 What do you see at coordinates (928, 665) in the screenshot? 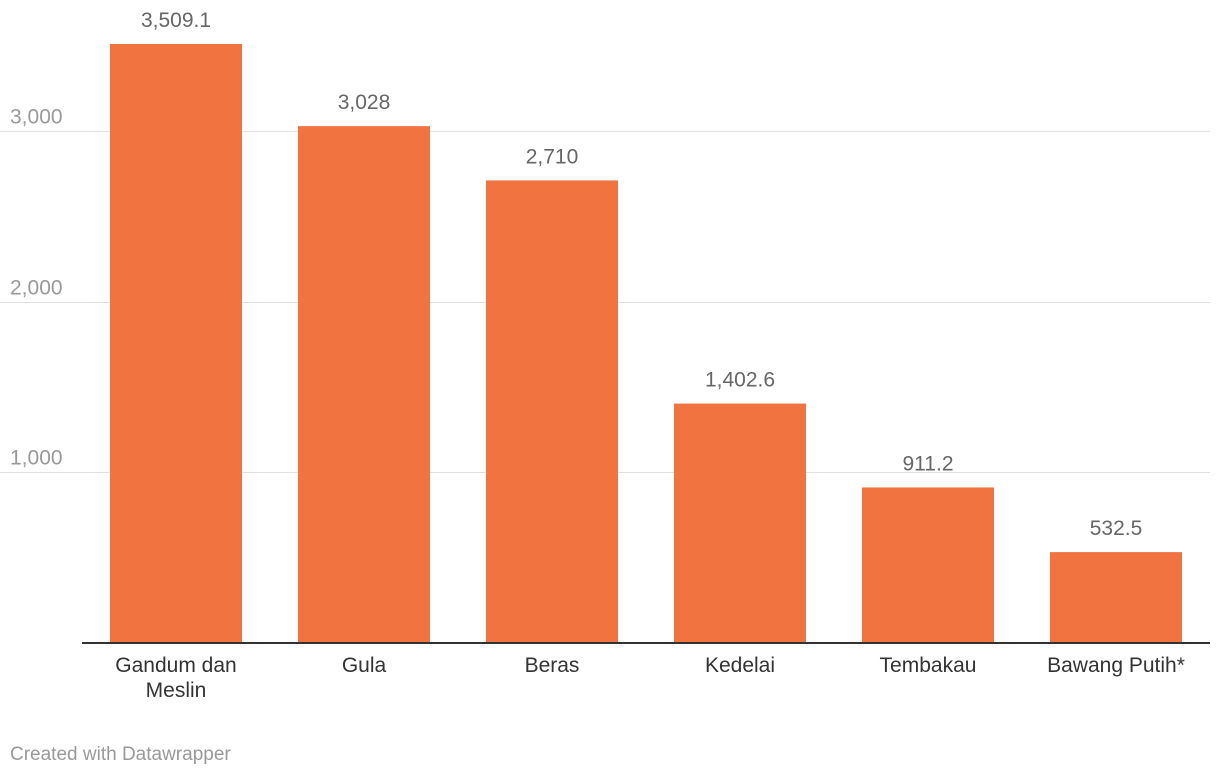
I see `category-label: Tembakau` at bounding box center [928, 665].